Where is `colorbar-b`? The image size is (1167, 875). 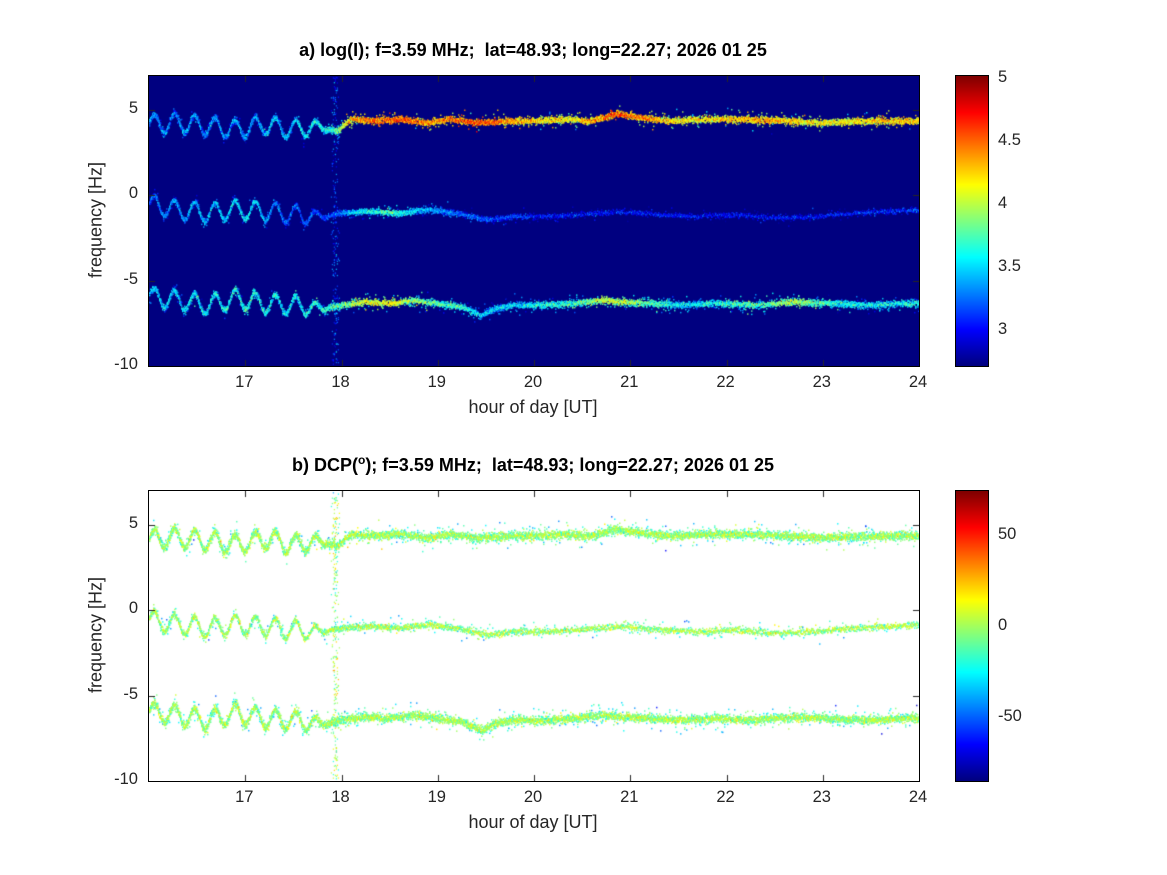
colorbar-b is located at coordinates (972, 636).